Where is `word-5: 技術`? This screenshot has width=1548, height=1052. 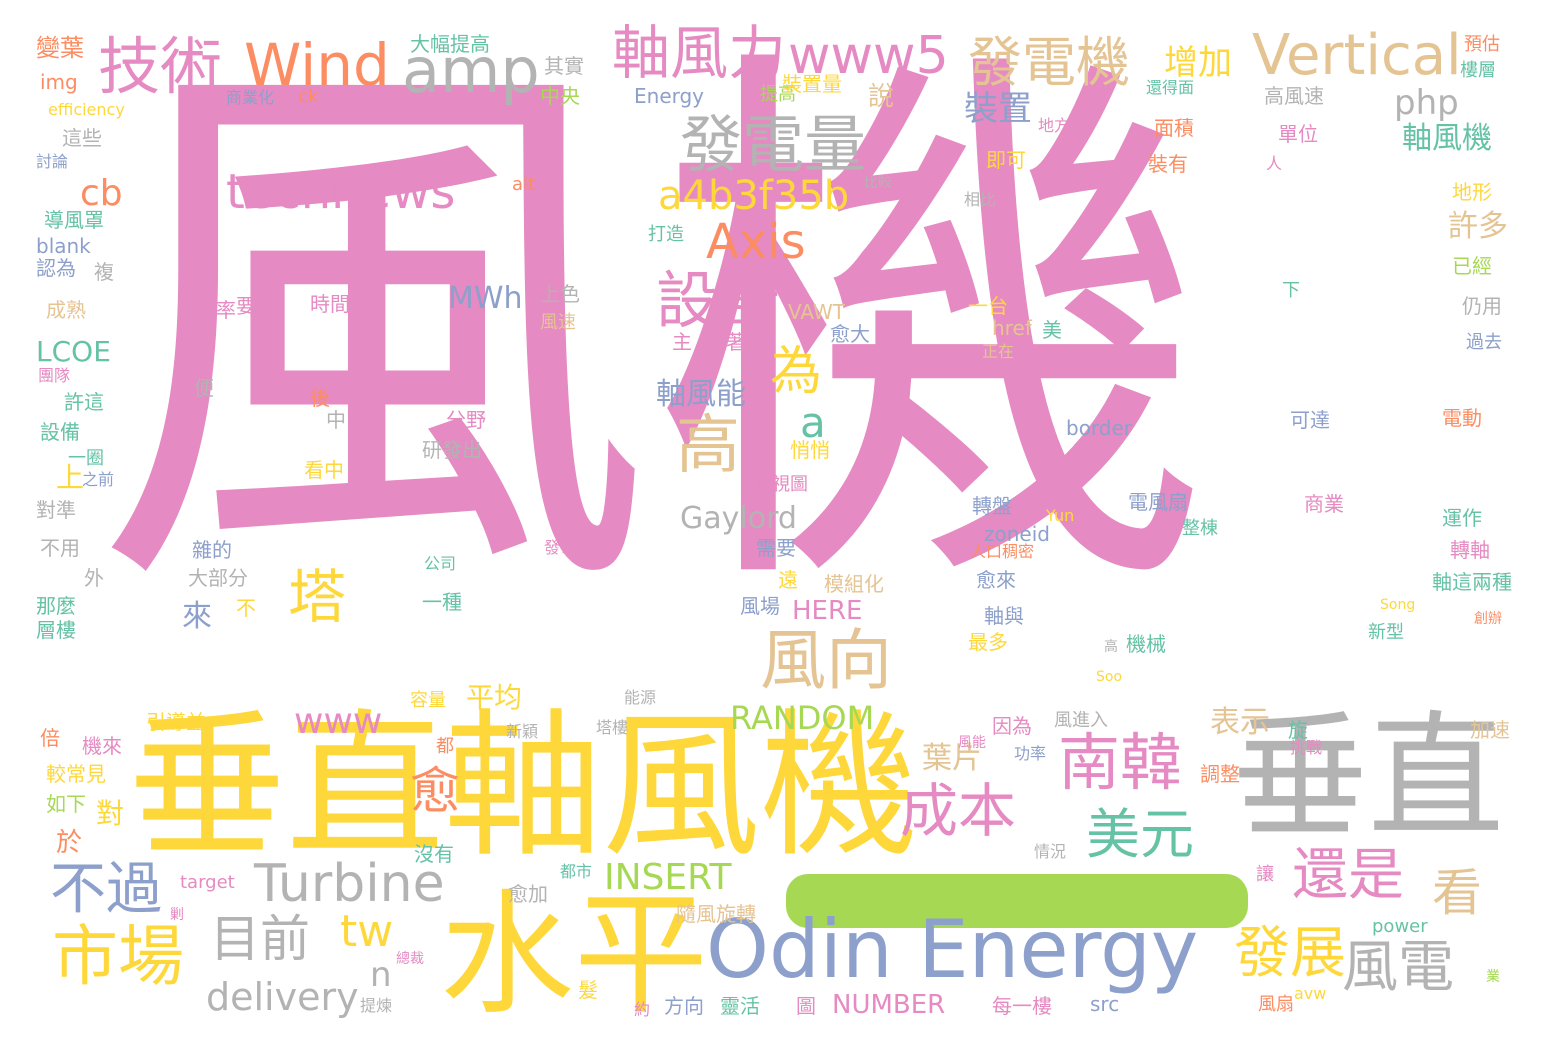
word-5: 技術 is located at coordinates (160, 66).